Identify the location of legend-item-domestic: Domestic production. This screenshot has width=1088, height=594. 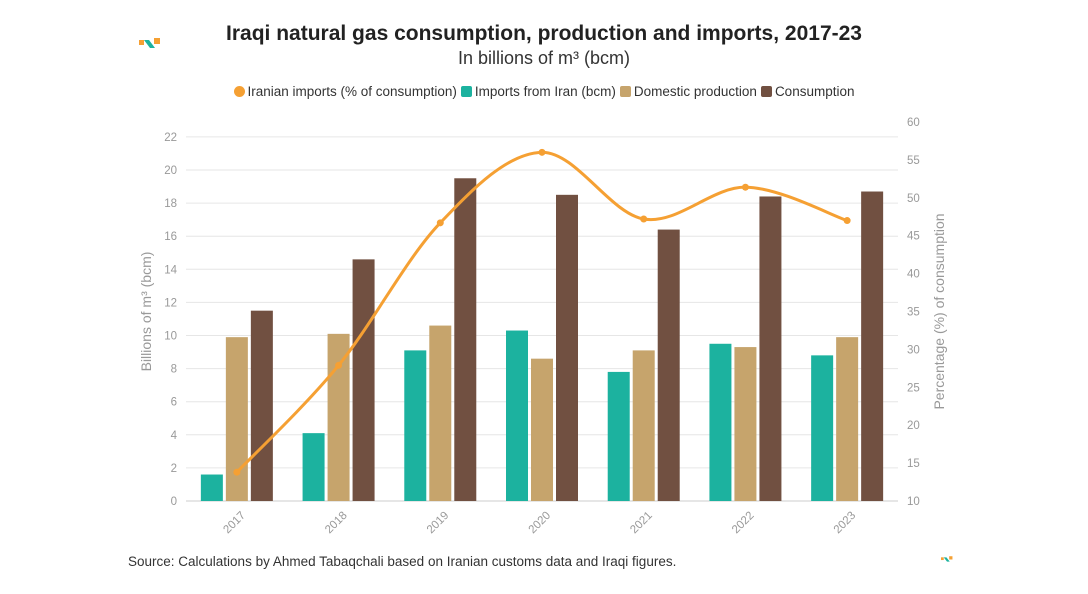
(688, 91).